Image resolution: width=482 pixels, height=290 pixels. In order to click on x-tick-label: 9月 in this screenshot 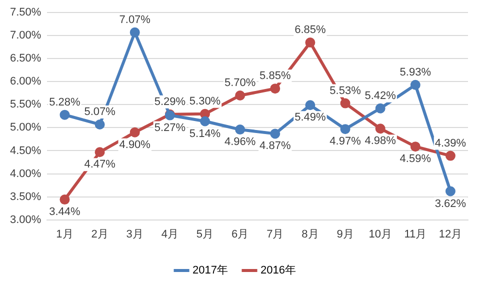, I will do `click(345, 234)`.